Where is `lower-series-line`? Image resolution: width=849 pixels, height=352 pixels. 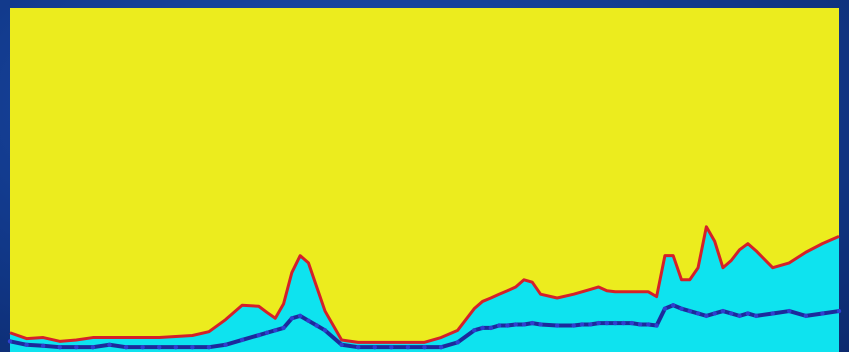
lower-series-line is located at coordinates (424, 326).